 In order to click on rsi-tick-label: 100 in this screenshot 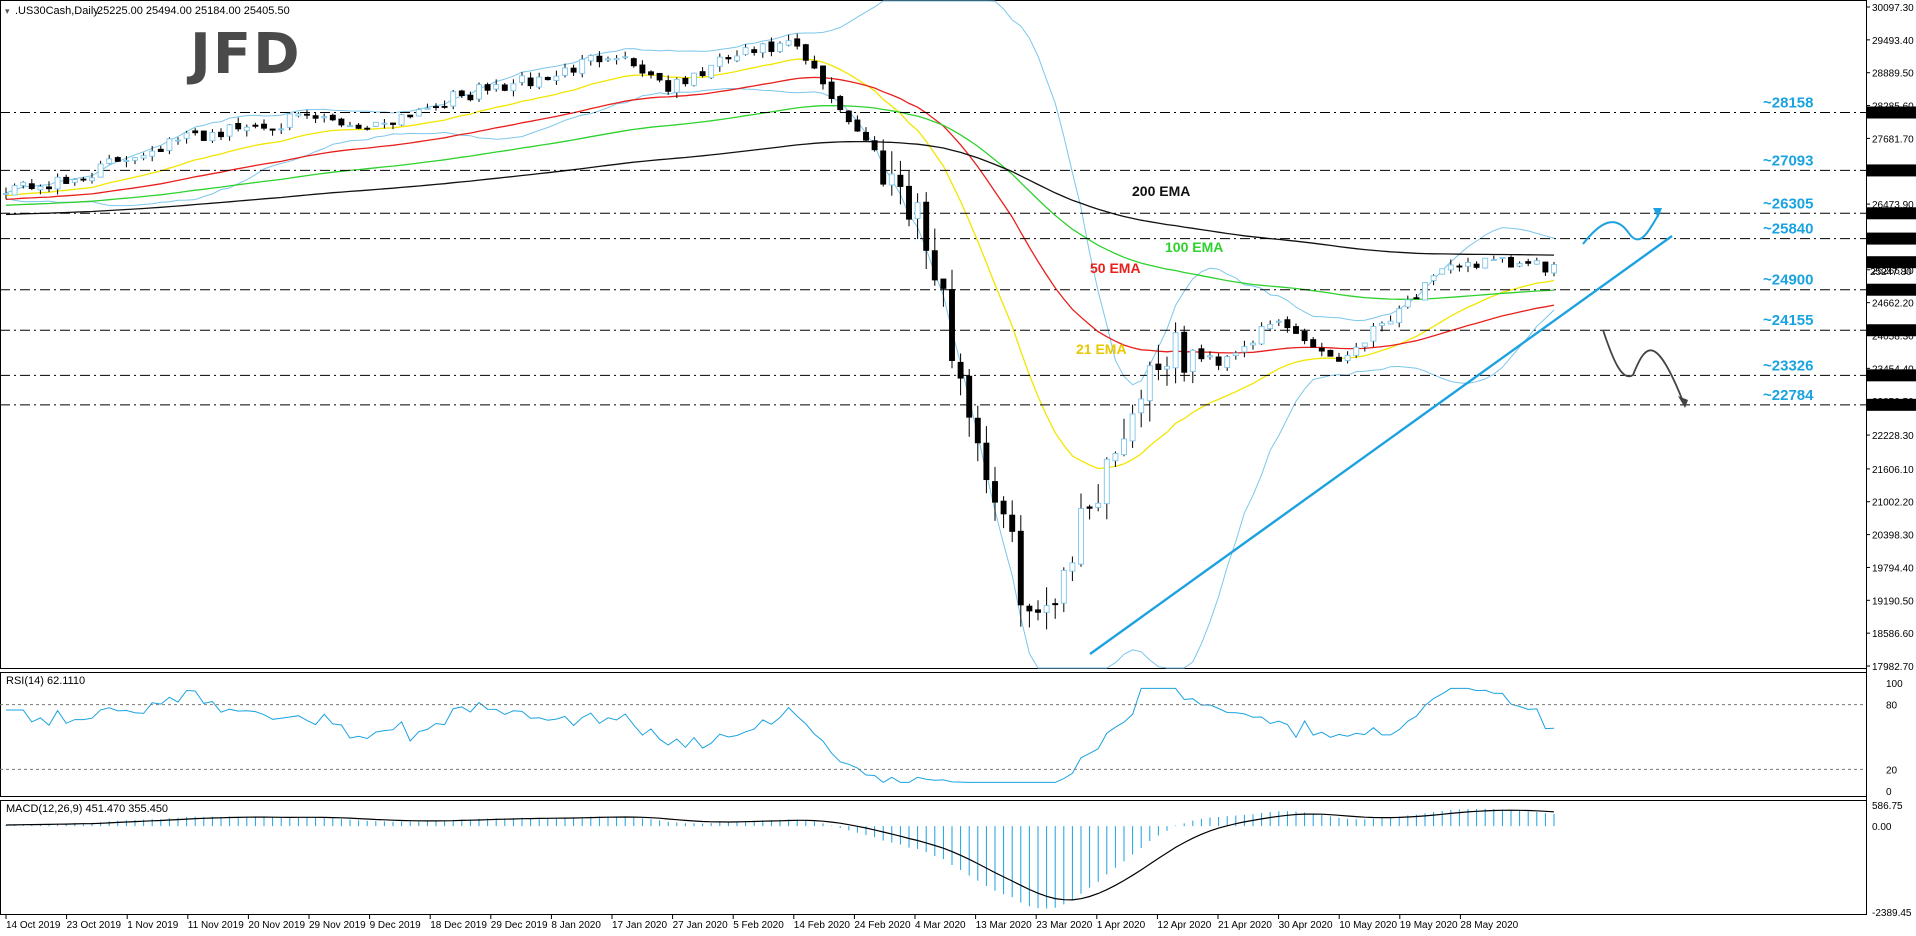, I will do `click(1894, 684)`.